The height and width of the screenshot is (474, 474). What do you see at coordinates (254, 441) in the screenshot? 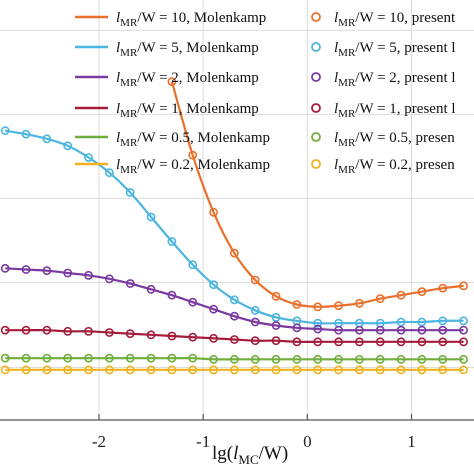
I see `x-tick-labels: -2 -1 0 1` at bounding box center [254, 441].